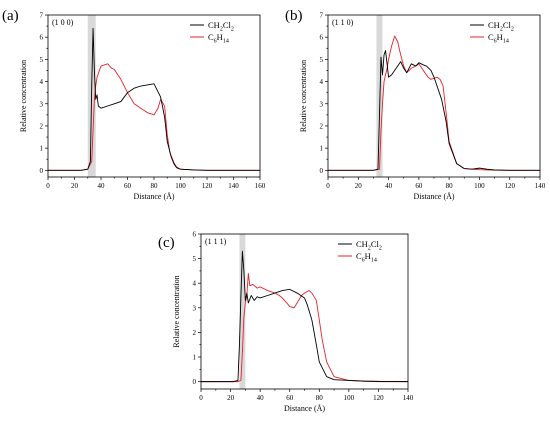 The height and width of the screenshot is (433, 550). I want to click on facet-label: (1 1 1), so click(216, 241).